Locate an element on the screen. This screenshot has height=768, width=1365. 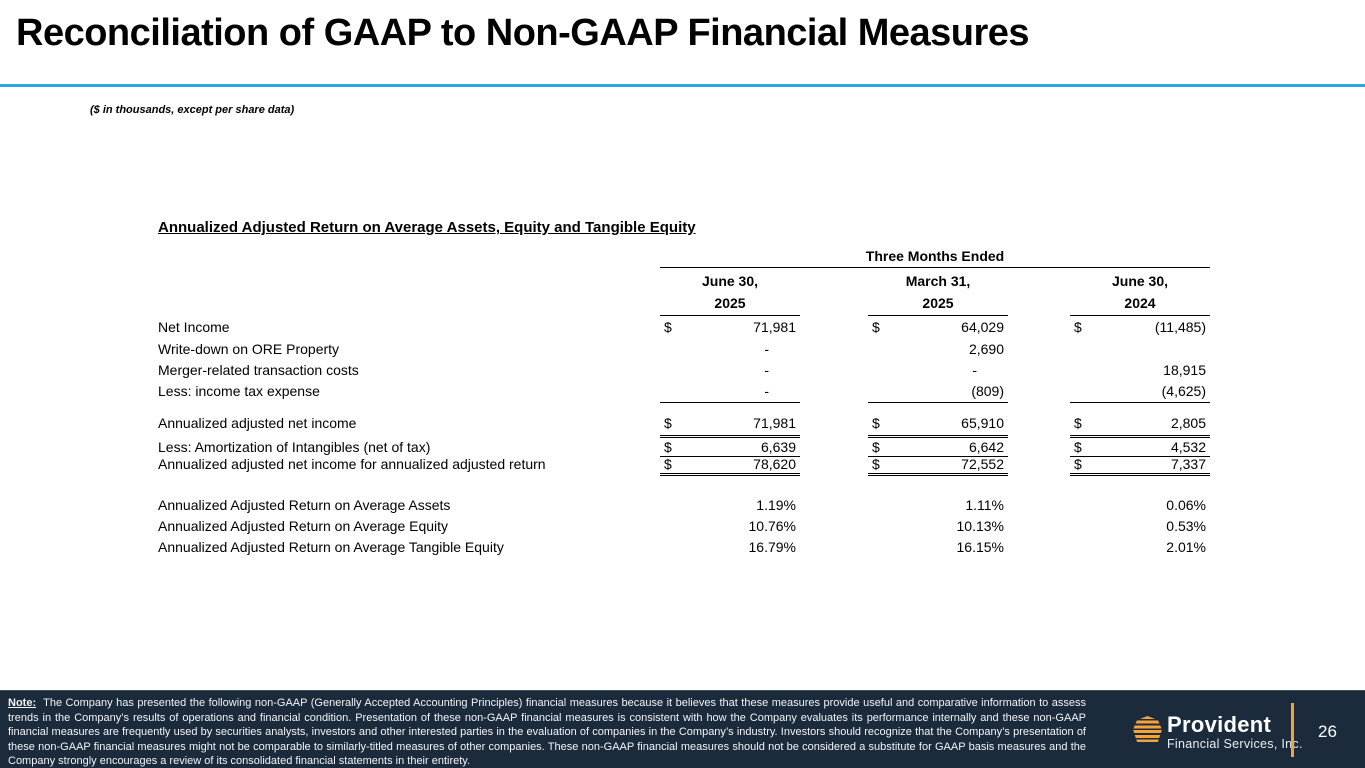
row-label: Write-down on ORE Property is located at coordinates (249, 349).